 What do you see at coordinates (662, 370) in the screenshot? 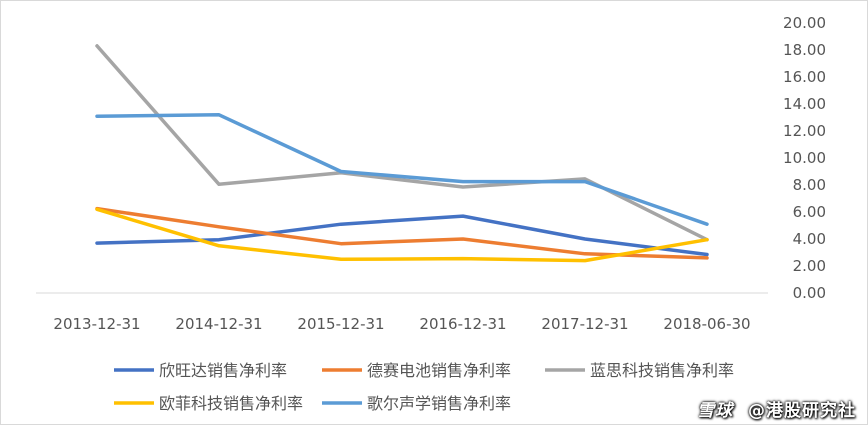
I see `legend-label-3: 蓝思科技销售净利率` at bounding box center [662, 370].